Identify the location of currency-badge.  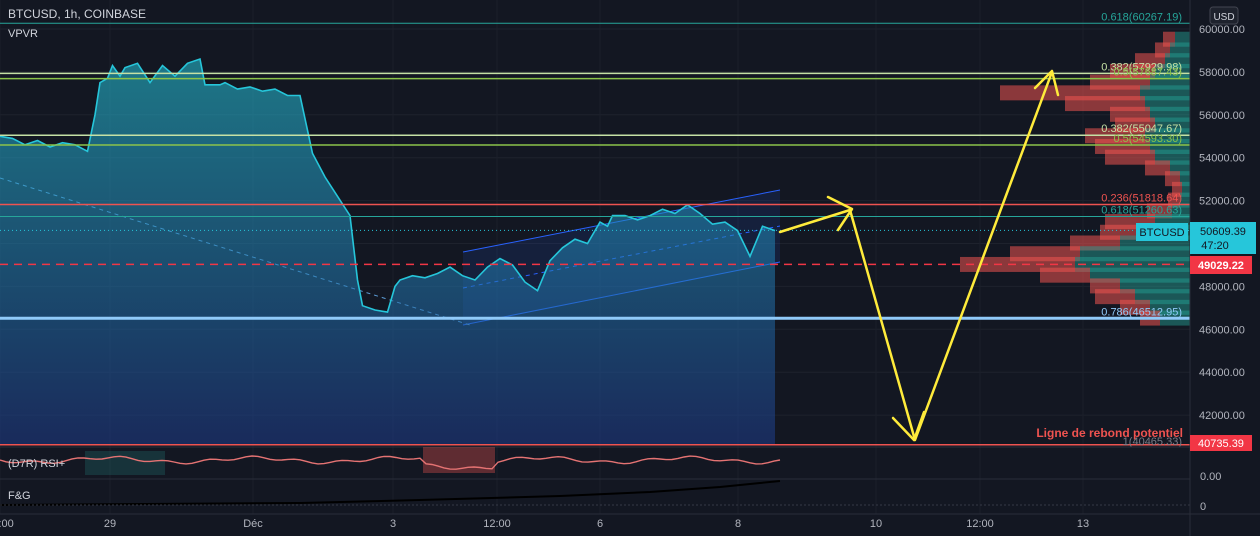
(1224, 15).